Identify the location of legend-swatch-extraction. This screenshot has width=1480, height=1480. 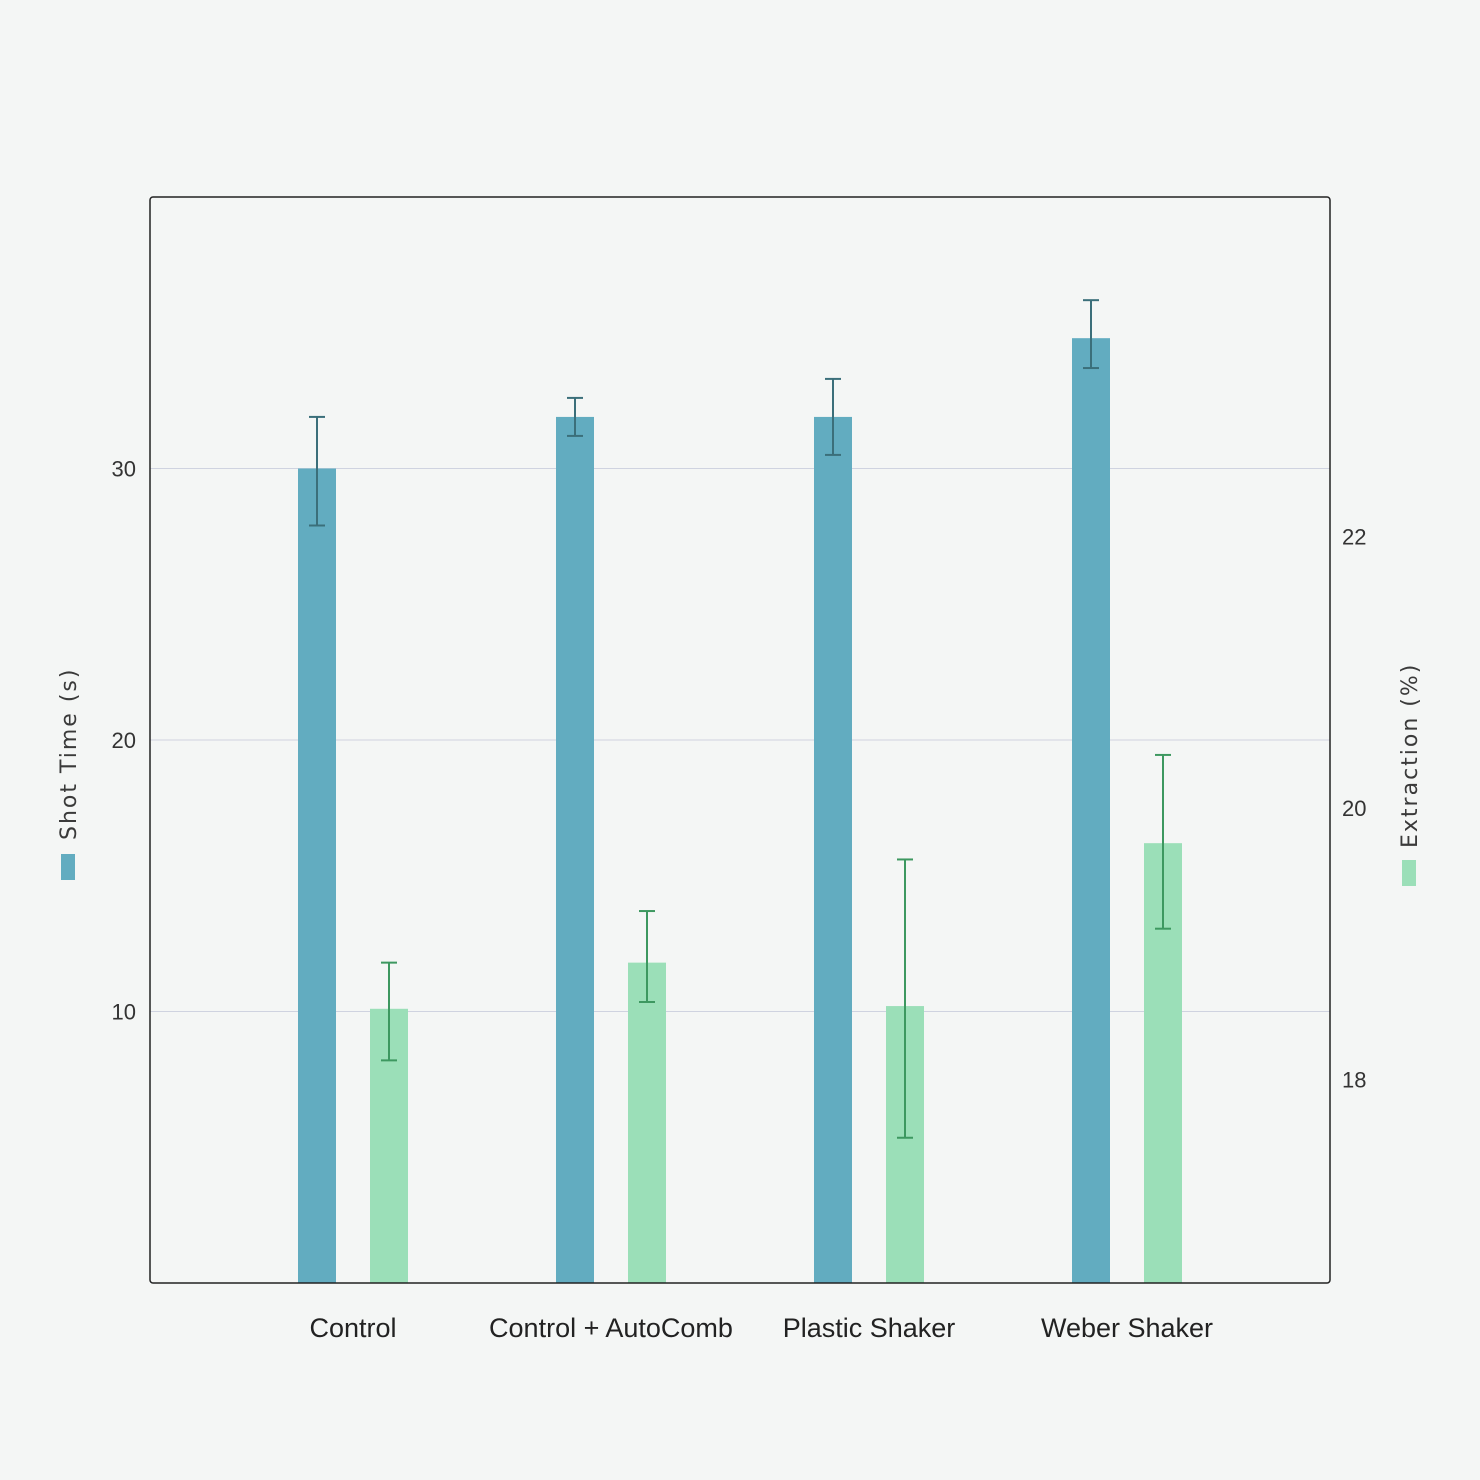
(1409, 873).